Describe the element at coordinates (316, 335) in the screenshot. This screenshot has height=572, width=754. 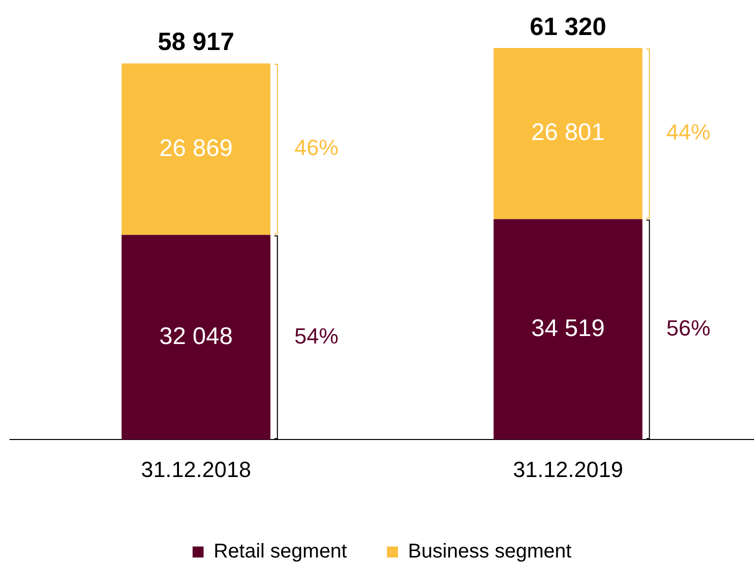
I see `annotation: 54%` at that location.